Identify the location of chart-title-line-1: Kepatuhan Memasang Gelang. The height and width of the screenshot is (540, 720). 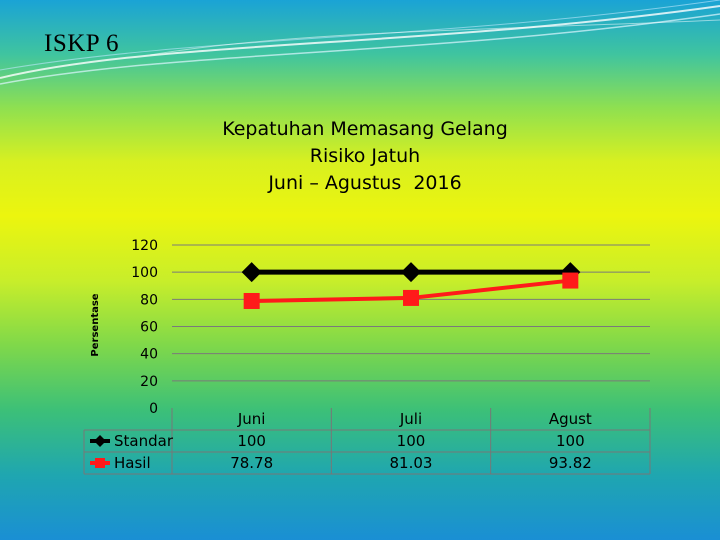
(365, 129).